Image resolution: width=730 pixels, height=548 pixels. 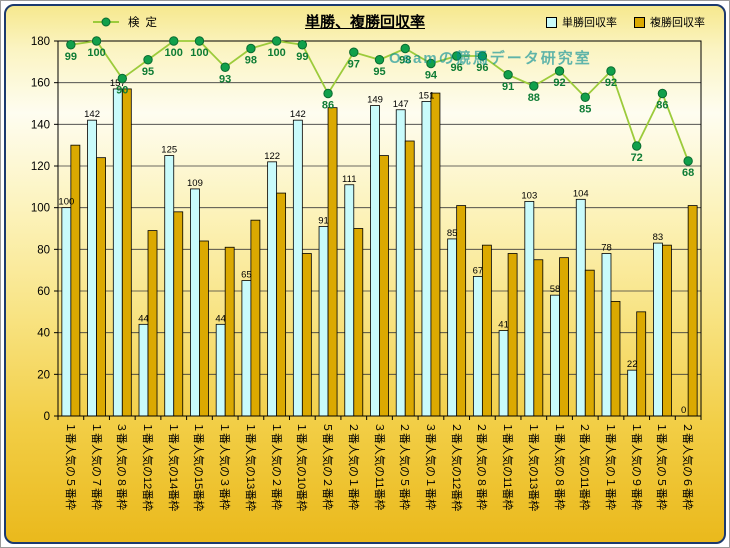 I want to click on legend-fukusho-label: 複勝回収率, so click(x=677, y=23).